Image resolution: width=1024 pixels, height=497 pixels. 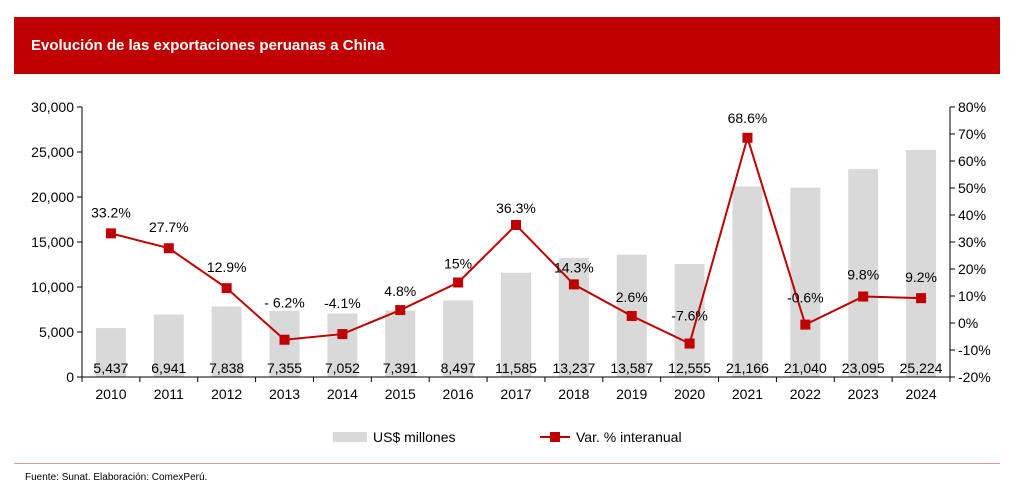 What do you see at coordinates (748, 118) in the screenshot?
I see `line-value-label: 68.6%` at bounding box center [748, 118].